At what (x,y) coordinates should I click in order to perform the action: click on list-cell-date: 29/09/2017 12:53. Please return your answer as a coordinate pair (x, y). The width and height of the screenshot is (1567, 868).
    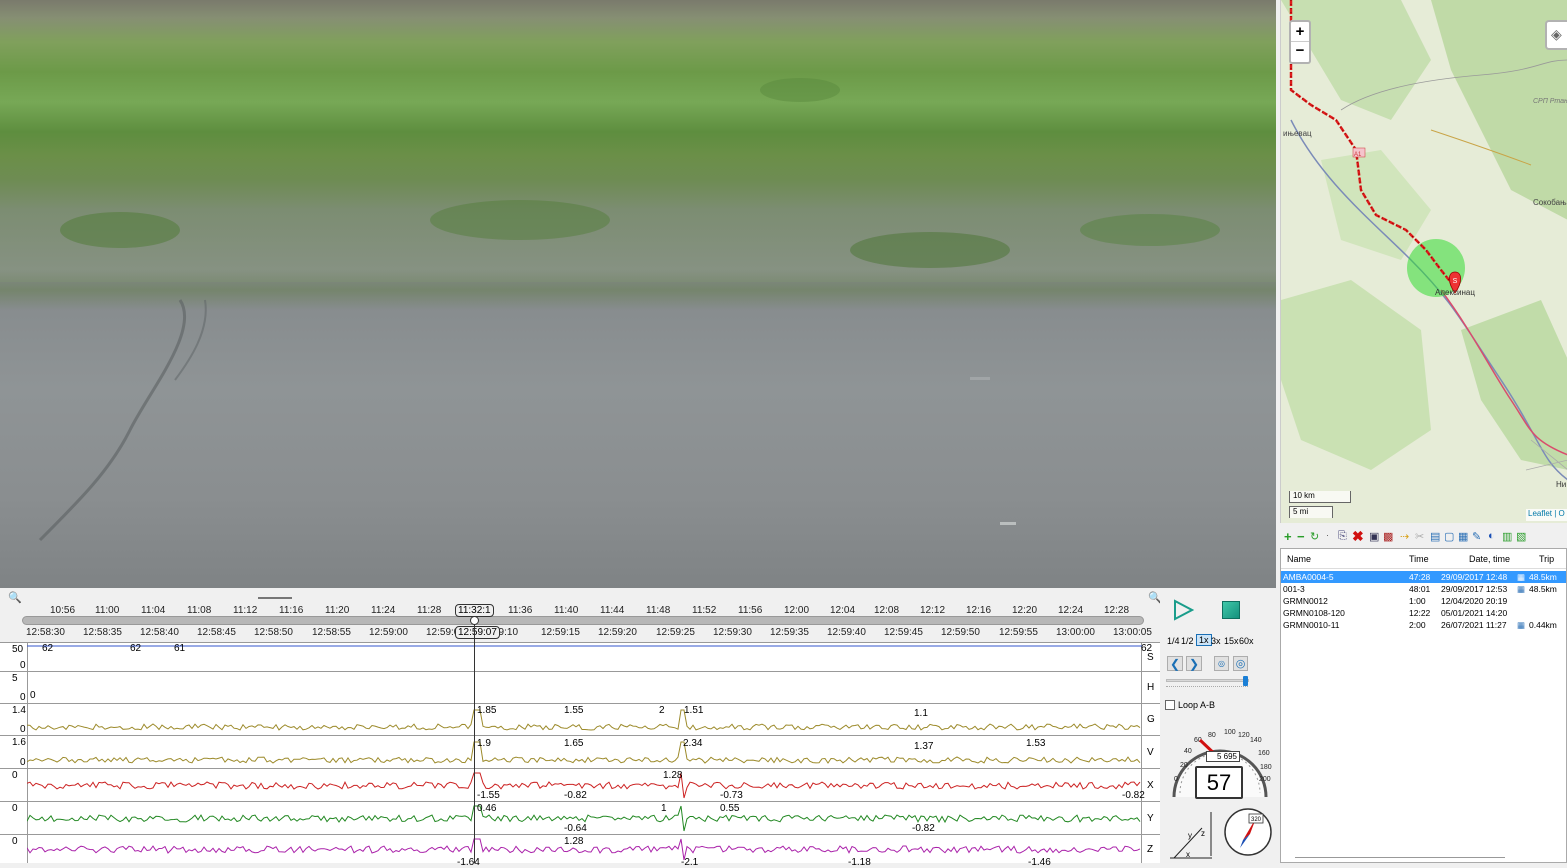
    Looking at the image, I should click on (1474, 589).